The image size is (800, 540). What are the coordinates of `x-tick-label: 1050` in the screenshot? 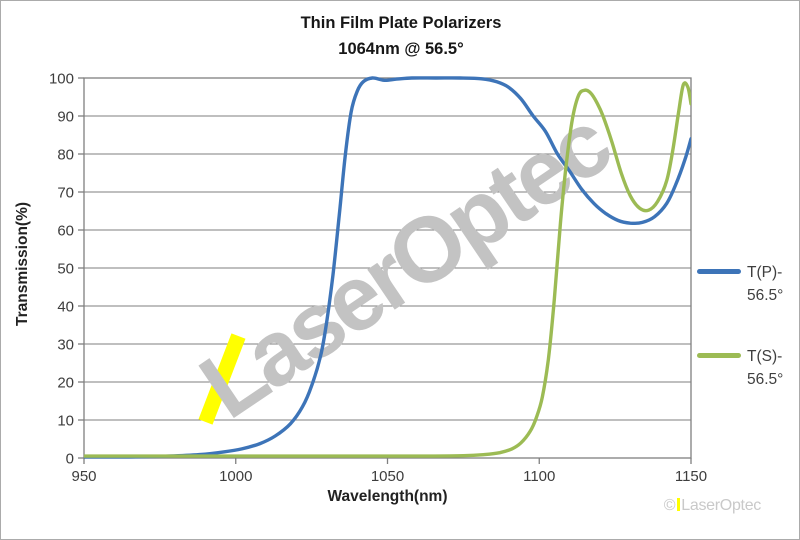 It's located at (387, 476).